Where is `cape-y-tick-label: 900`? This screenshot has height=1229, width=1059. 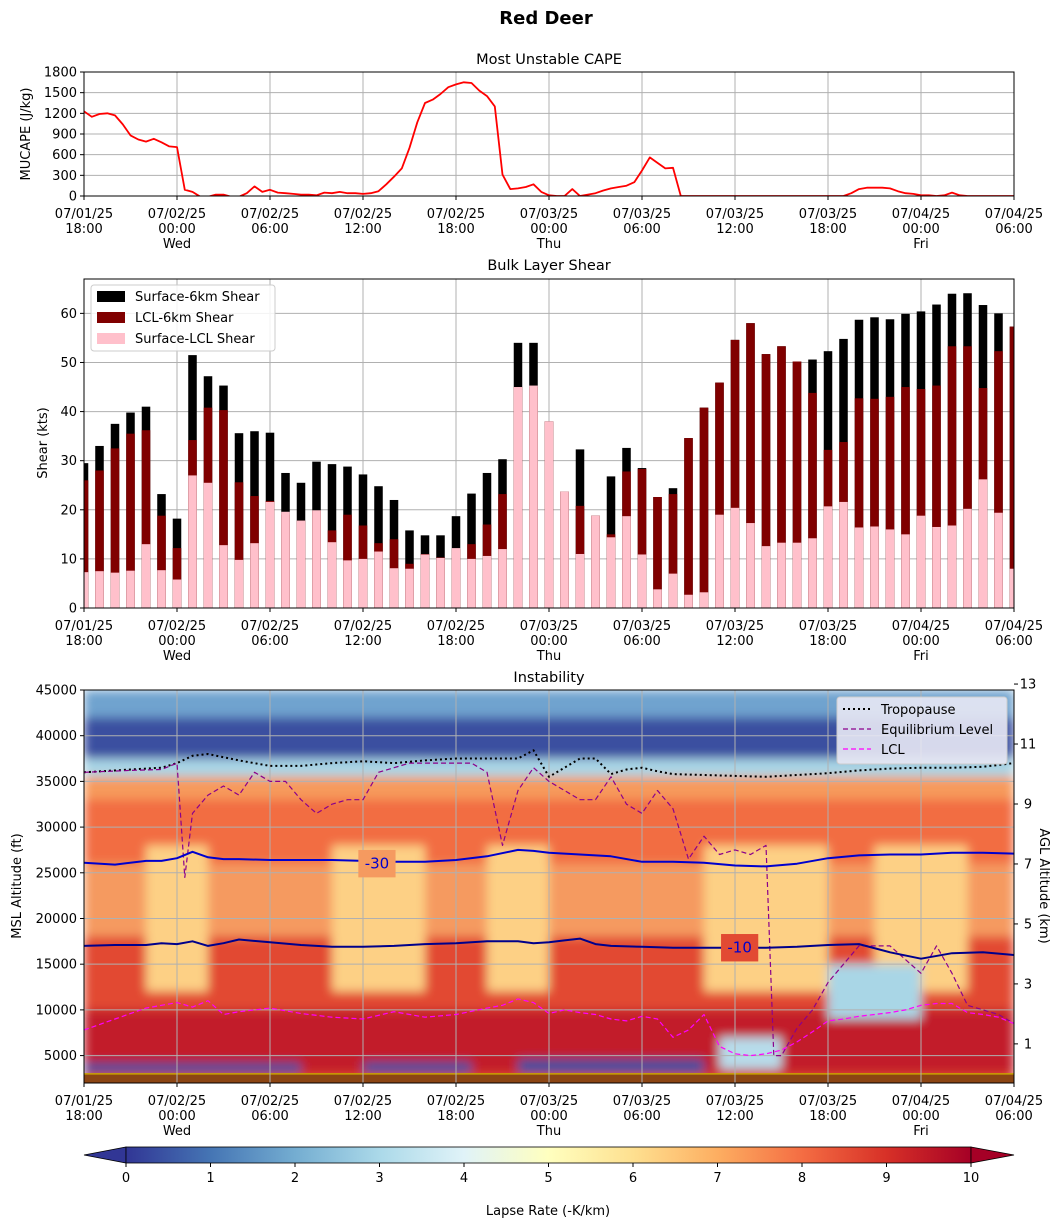
cape-y-tick-label: 900 is located at coordinates (64, 135).